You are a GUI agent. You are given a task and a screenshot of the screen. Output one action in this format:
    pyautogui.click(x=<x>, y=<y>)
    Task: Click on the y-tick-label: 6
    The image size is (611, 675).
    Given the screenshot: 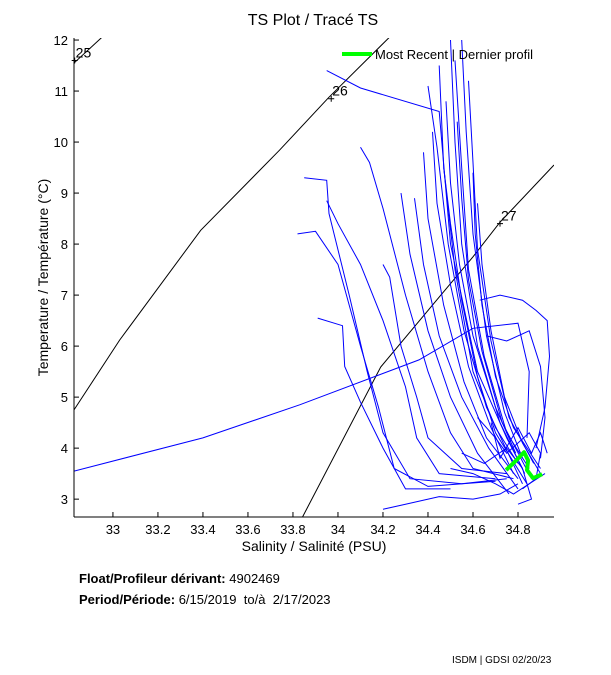 What is the action you would take?
    pyautogui.click(x=64, y=346)
    